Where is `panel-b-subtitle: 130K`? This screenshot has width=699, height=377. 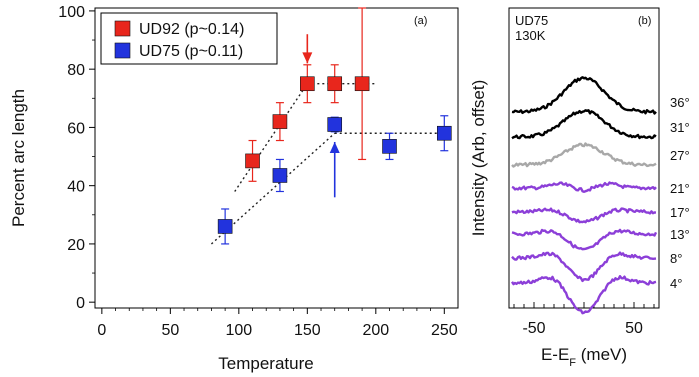
panel-b-subtitle: 130K is located at coordinates (530, 35).